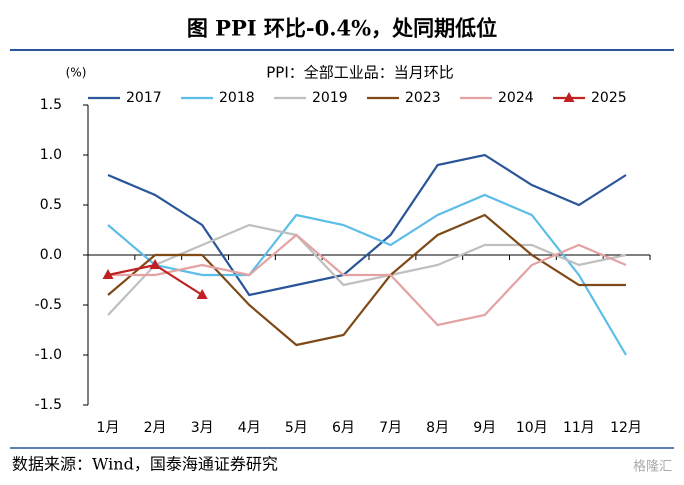 The width and height of the screenshot is (684, 485). Describe the element at coordinates (108, 428) in the screenshot. I see `x-tick-label: 1月` at that location.